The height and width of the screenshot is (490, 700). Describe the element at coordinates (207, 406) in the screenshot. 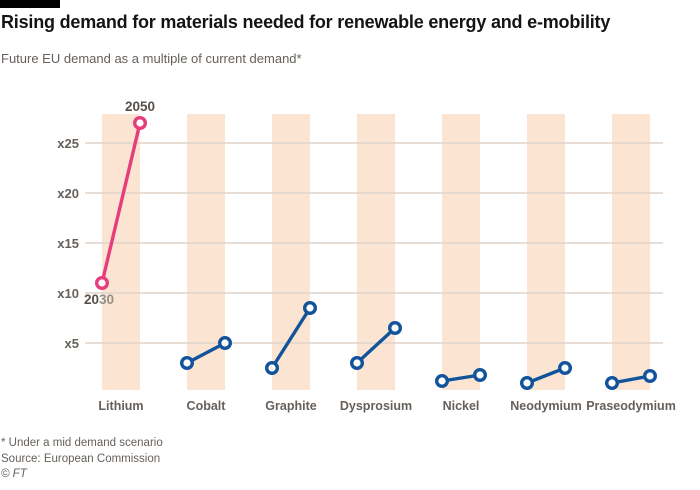

I see `category-label-cobalt: Cobalt` at that location.